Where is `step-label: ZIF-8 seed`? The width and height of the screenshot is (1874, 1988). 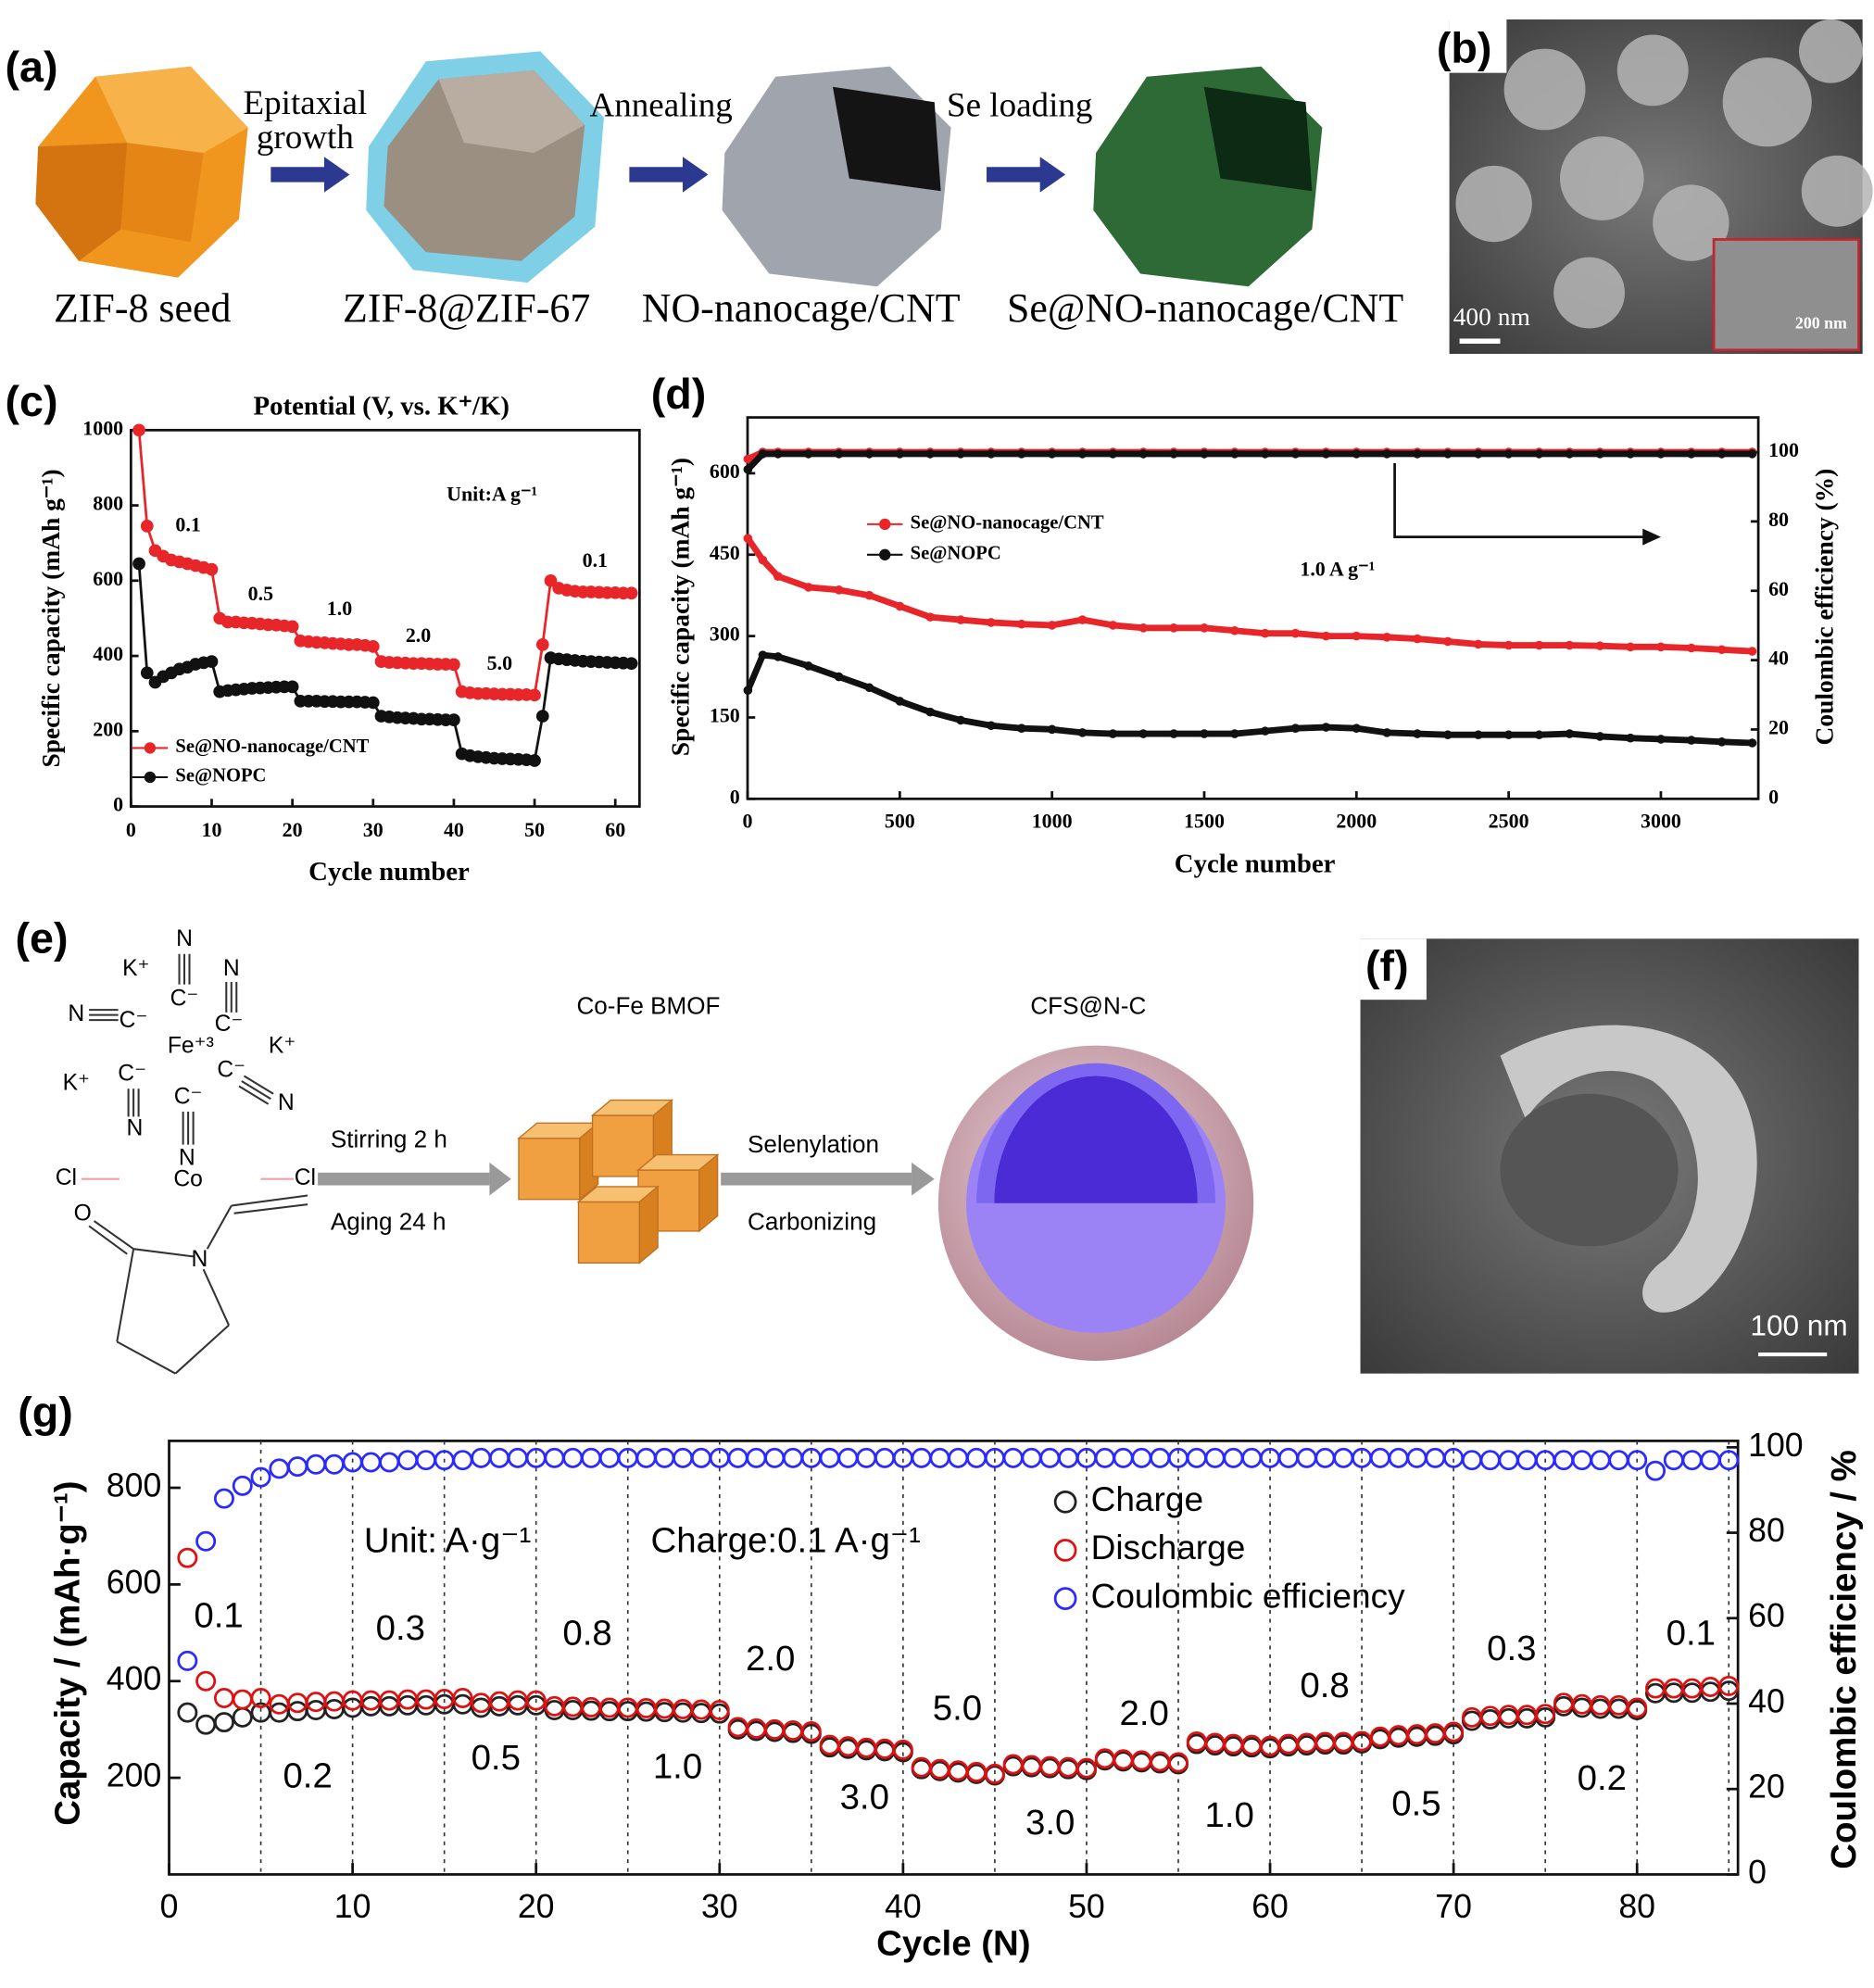 step-label: ZIF-8 seed is located at coordinates (143, 308).